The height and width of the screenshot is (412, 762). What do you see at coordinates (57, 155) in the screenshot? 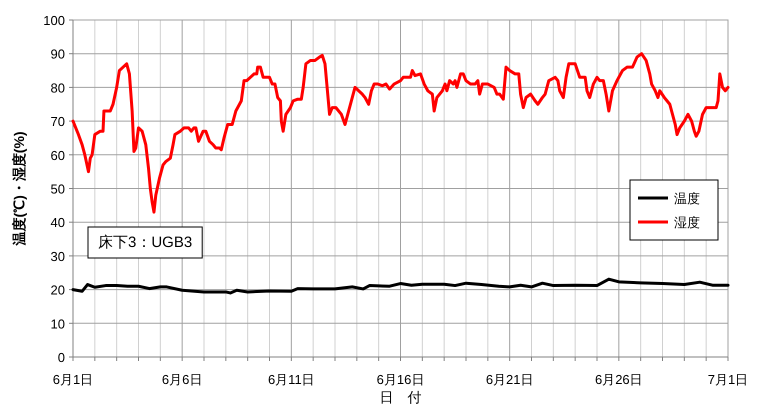
I see `y-tick-label: 60` at bounding box center [57, 155].